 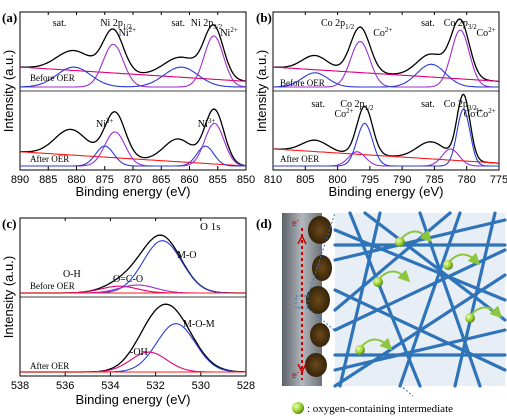 What do you see at coordinates (155, 386) in the screenshot?
I see `x-tick-label: 532` at bounding box center [155, 386].